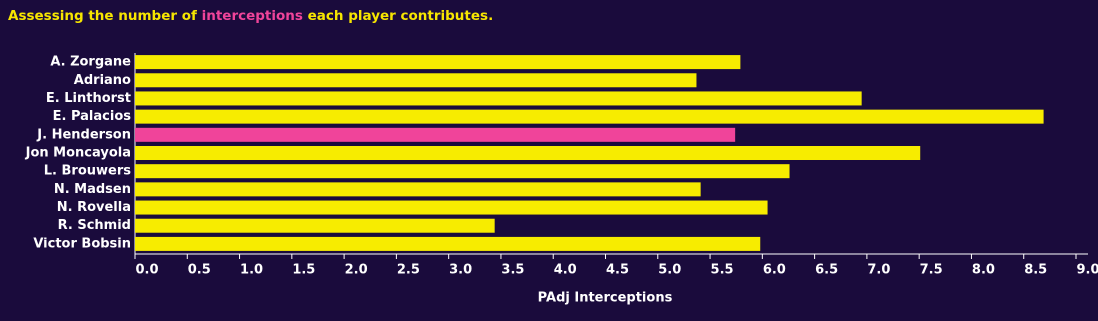  Describe the element at coordinates (102, 16) in the screenshot. I see `title-part: Assessing the number of` at that location.